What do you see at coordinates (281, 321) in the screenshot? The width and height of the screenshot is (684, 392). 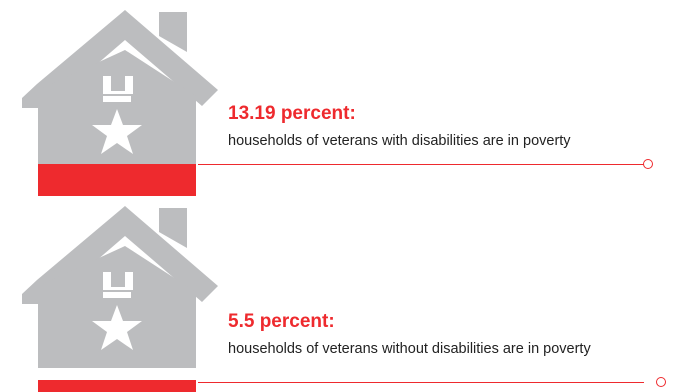 I see `stat-value: 5.5 percent:` at bounding box center [281, 321].